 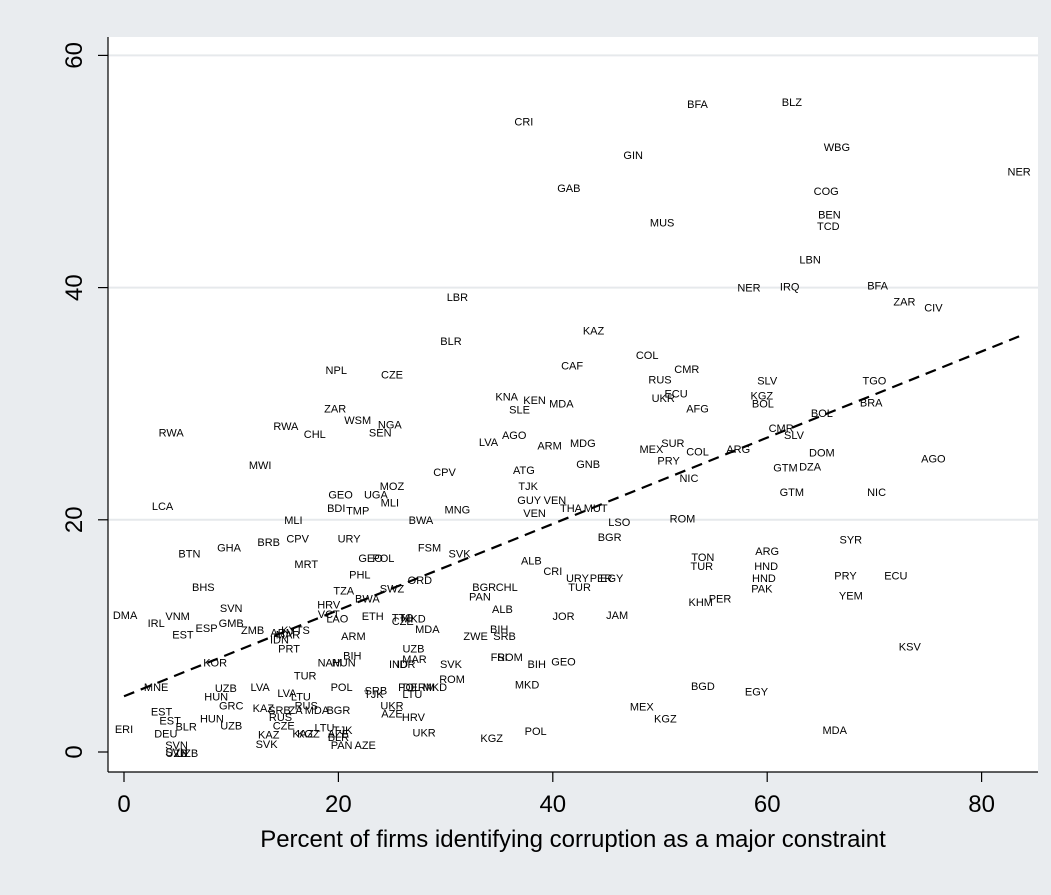 I want to click on point-label-115: TUR, so click(x=579, y=588).